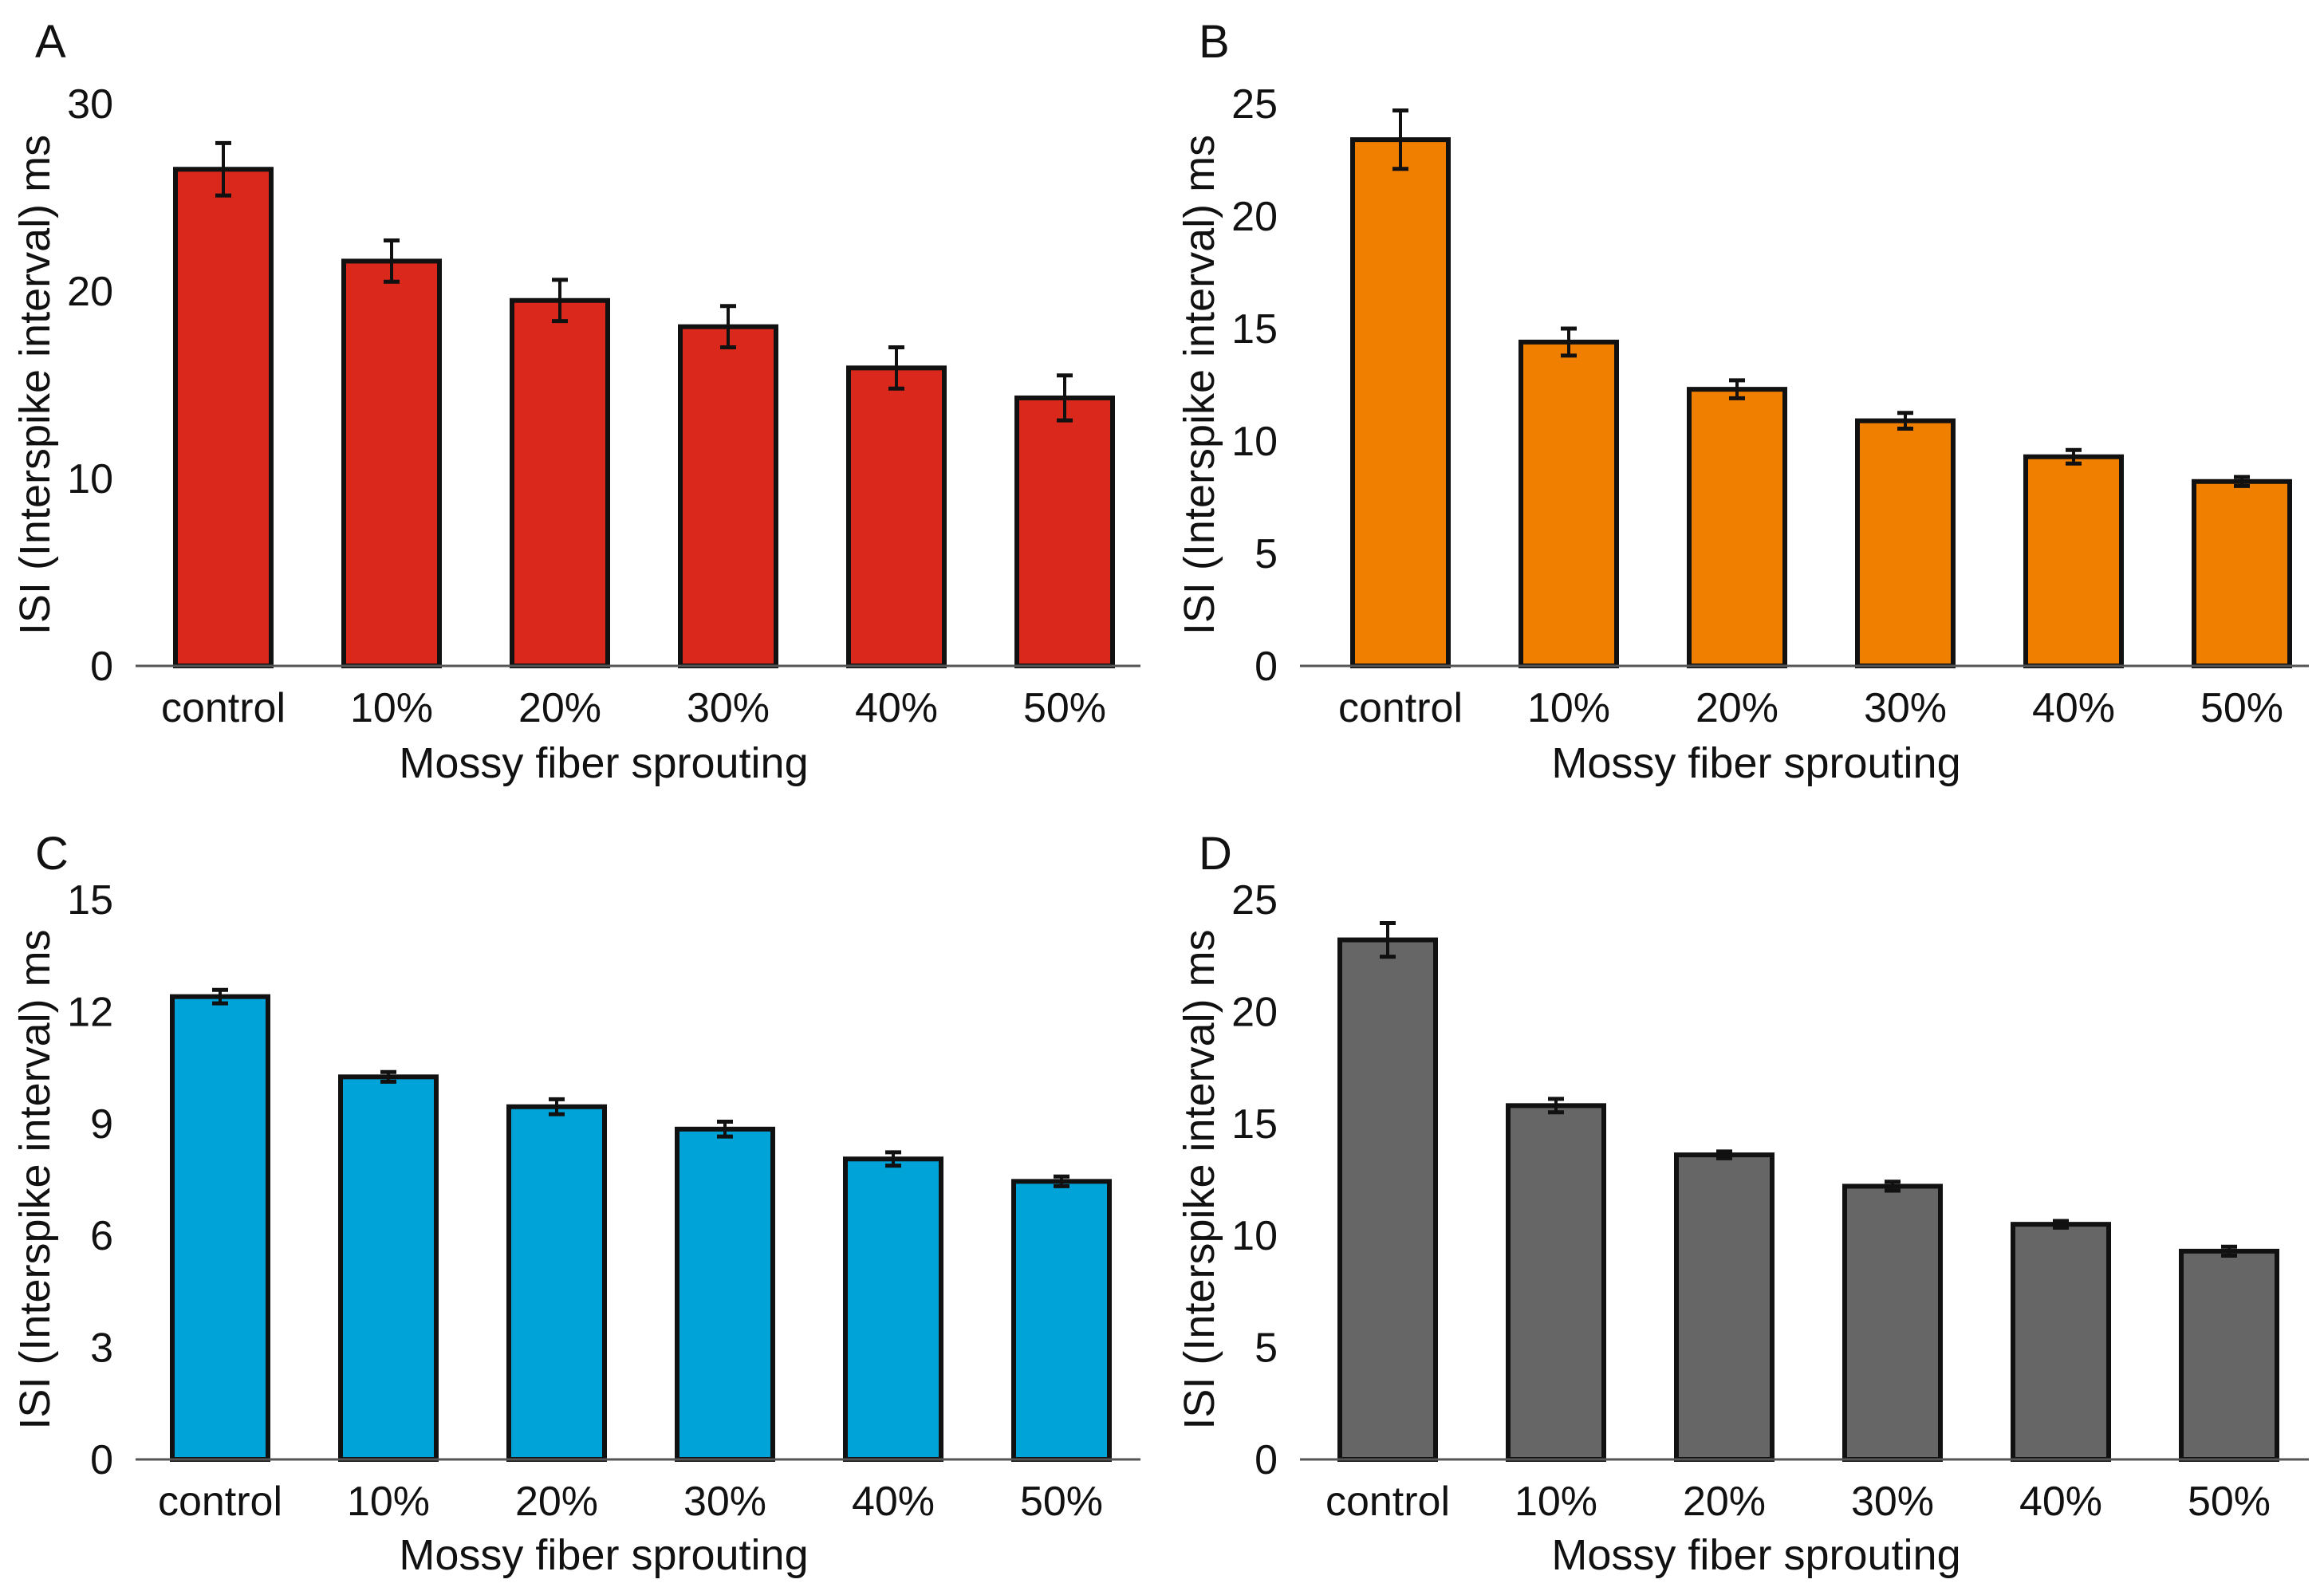 This screenshot has height=1595, width=2324. Describe the element at coordinates (1215, 854) in the screenshot. I see `panel-letter: D` at that location.